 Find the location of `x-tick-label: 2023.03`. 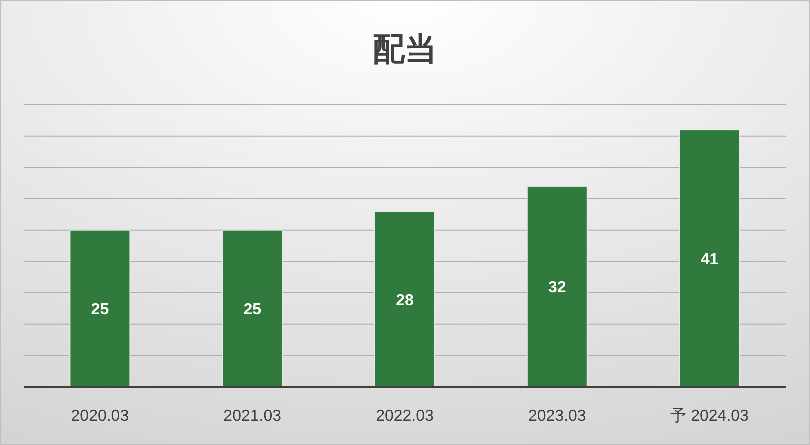

x-tick-label: 2023.03 is located at coordinates (557, 416).